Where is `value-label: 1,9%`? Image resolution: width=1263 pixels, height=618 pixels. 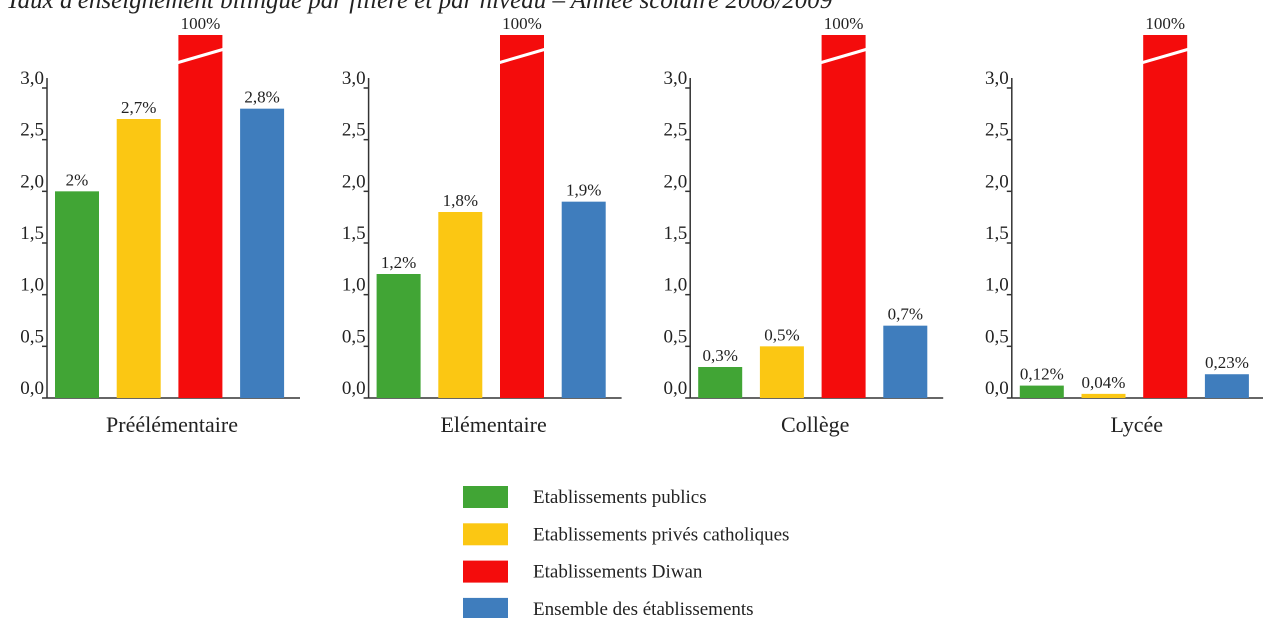
value-label: 1,9% is located at coordinates (583, 190).